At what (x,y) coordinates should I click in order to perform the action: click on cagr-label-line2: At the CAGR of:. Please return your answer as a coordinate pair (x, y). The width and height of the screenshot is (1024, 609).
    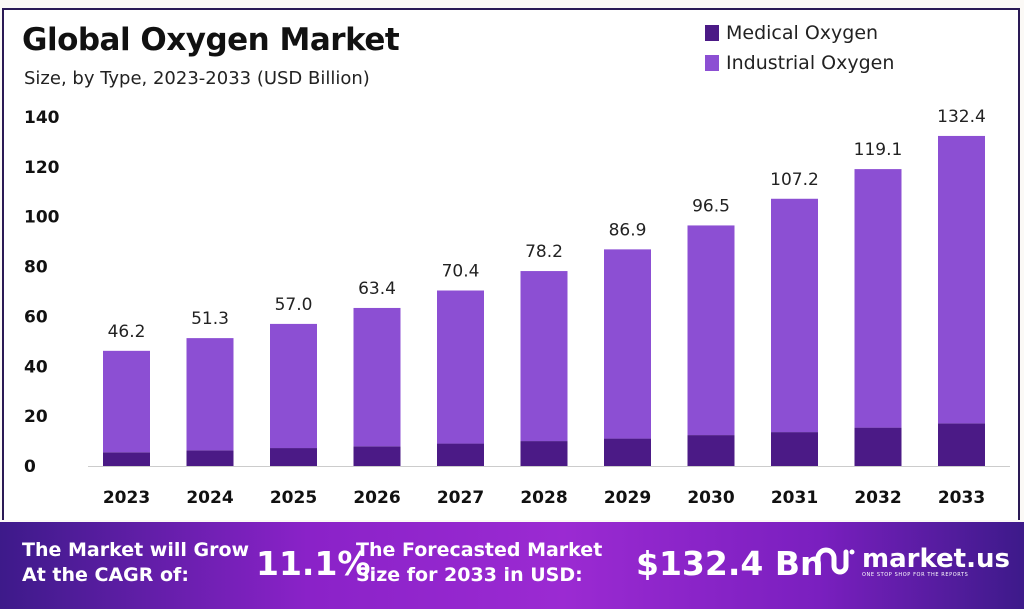
    Looking at the image, I should click on (105, 575).